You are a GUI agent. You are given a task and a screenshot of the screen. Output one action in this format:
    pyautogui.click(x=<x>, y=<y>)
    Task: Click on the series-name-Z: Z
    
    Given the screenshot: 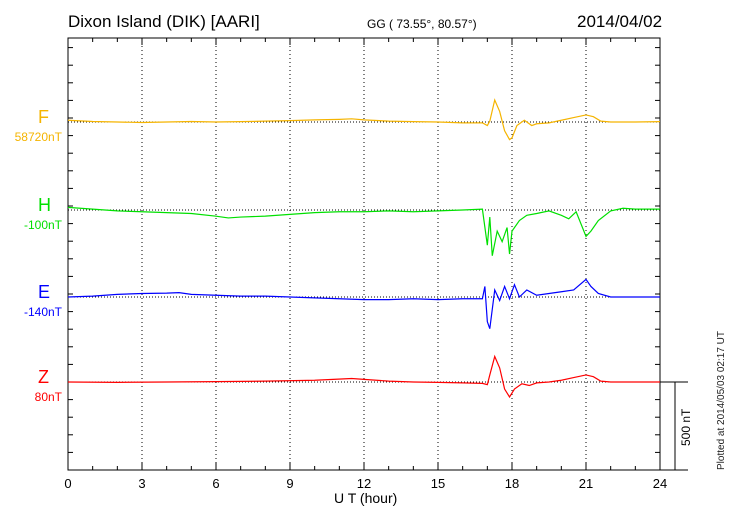 What is the action you would take?
    pyautogui.click(x=43, y=377)
    